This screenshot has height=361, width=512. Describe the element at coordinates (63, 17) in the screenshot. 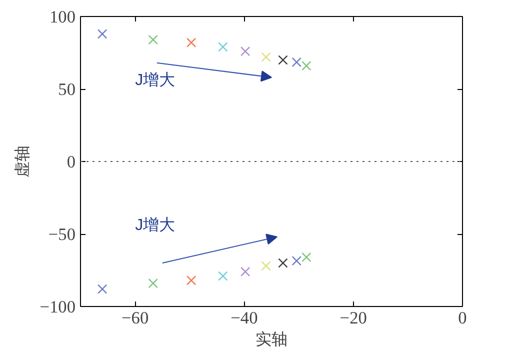

I see `y-tick-label: 100` at that location.